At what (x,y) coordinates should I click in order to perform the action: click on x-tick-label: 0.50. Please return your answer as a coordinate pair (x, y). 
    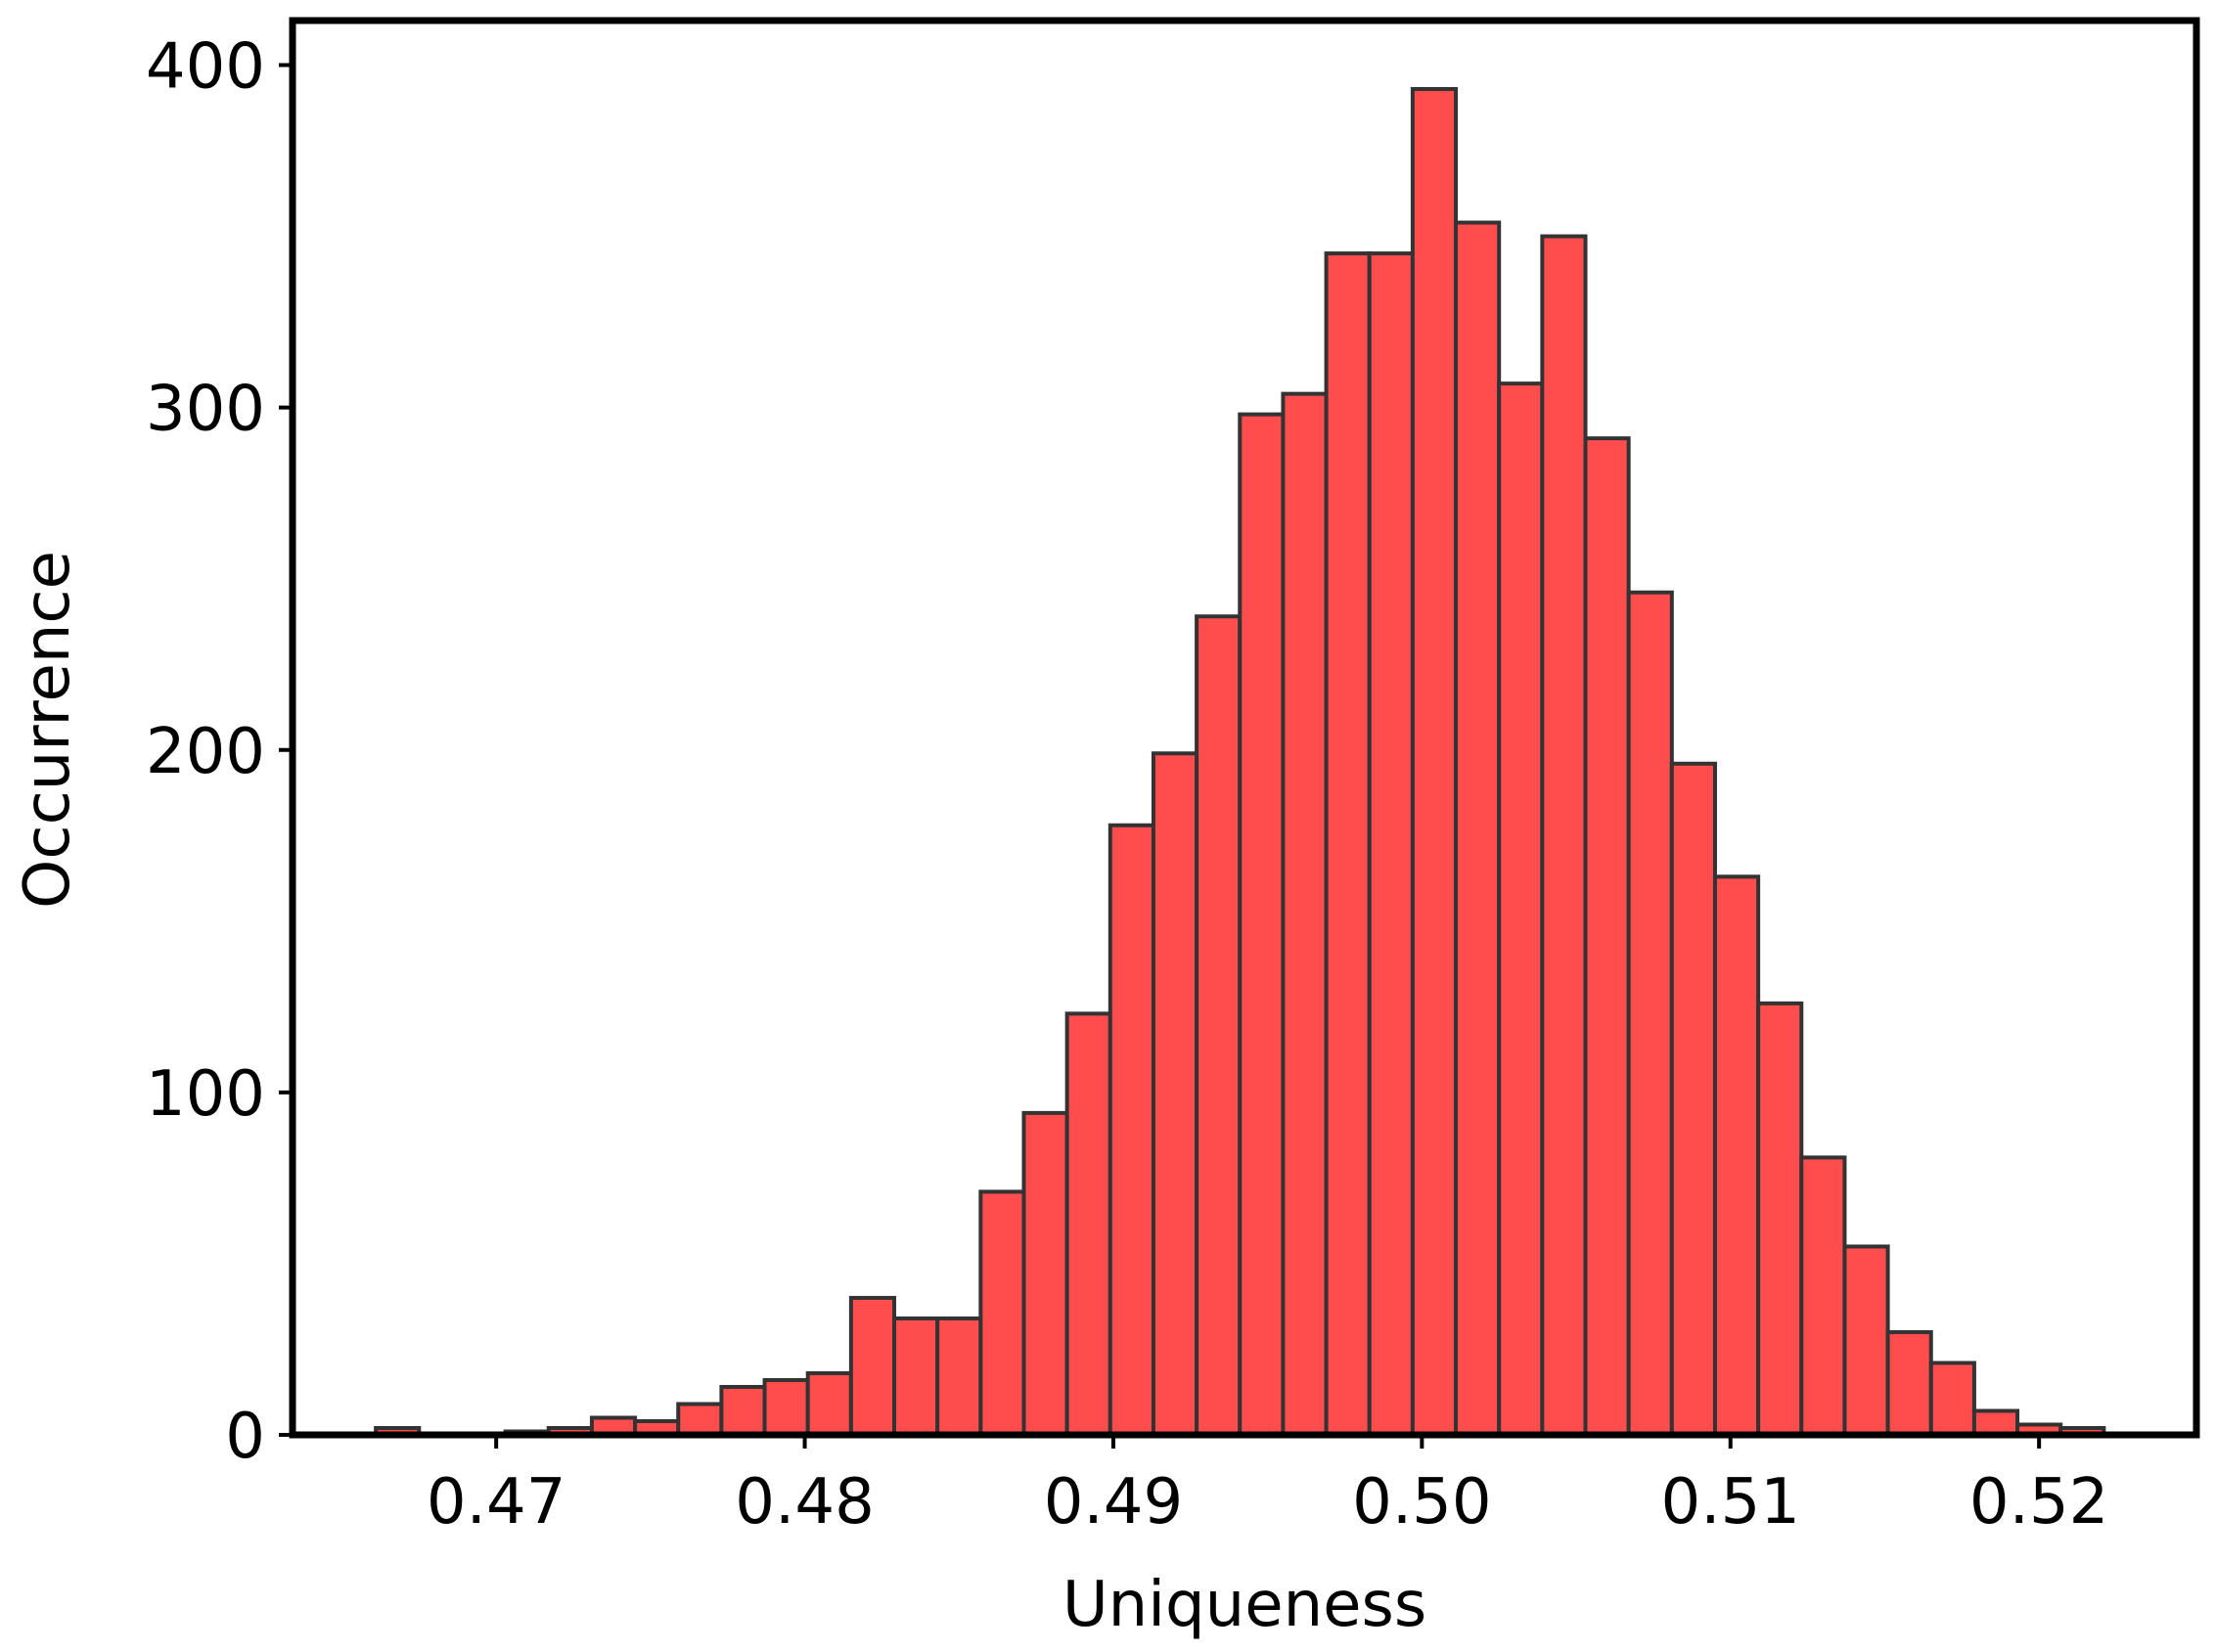
    Looking at the image, I should click on (1422, 1503).